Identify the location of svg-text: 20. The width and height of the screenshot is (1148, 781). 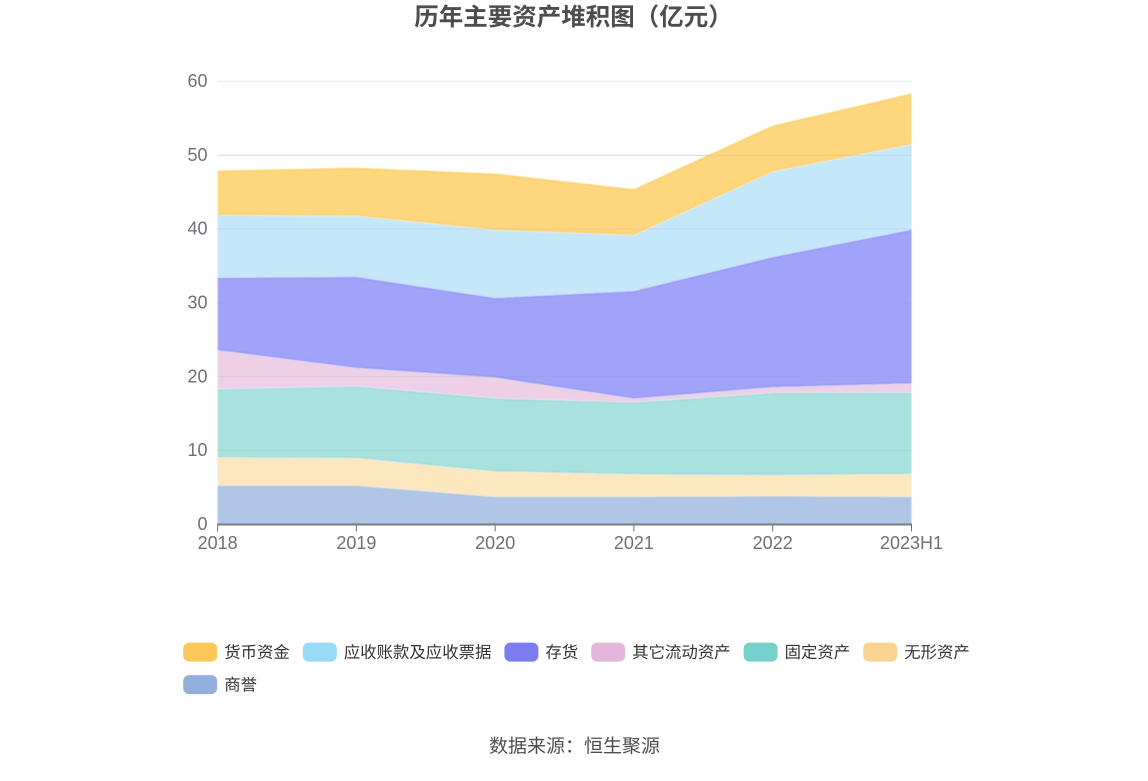
(197, 376).